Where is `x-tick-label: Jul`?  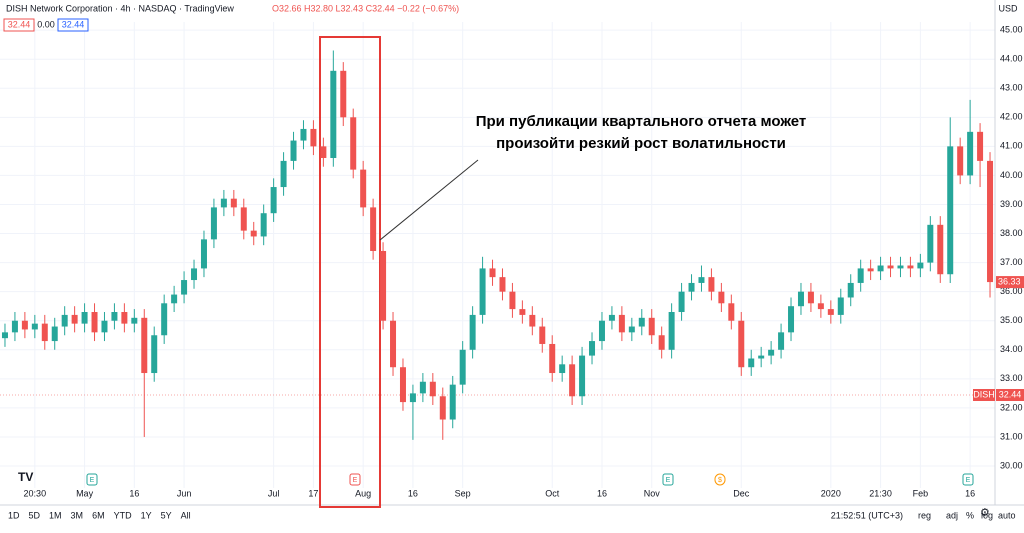
x-tick-label: Jul is located at coordinates (274, 493).